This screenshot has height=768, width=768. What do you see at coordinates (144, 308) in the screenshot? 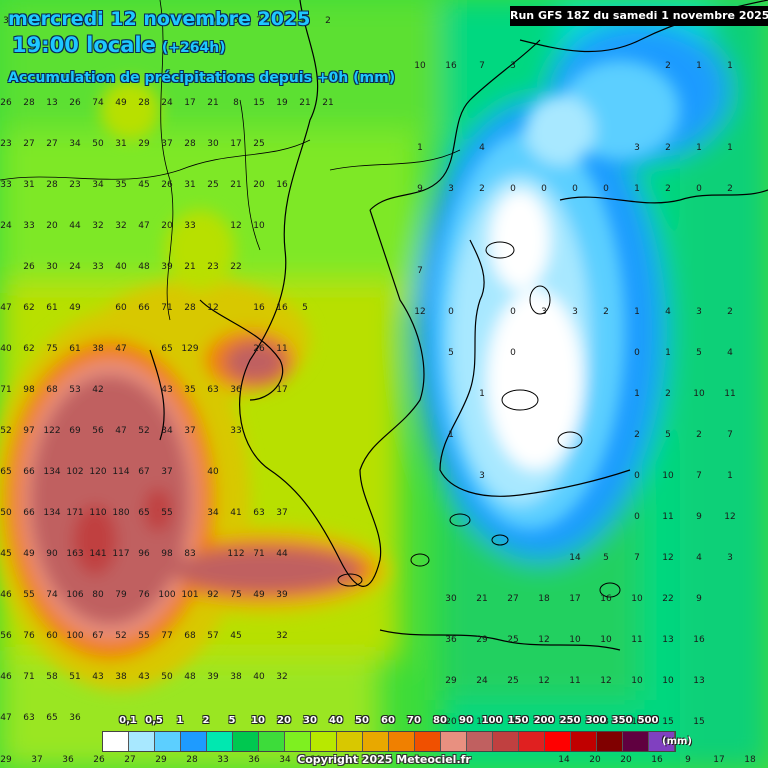
I see `grid-value: 66` at bounding box center [144, 308].